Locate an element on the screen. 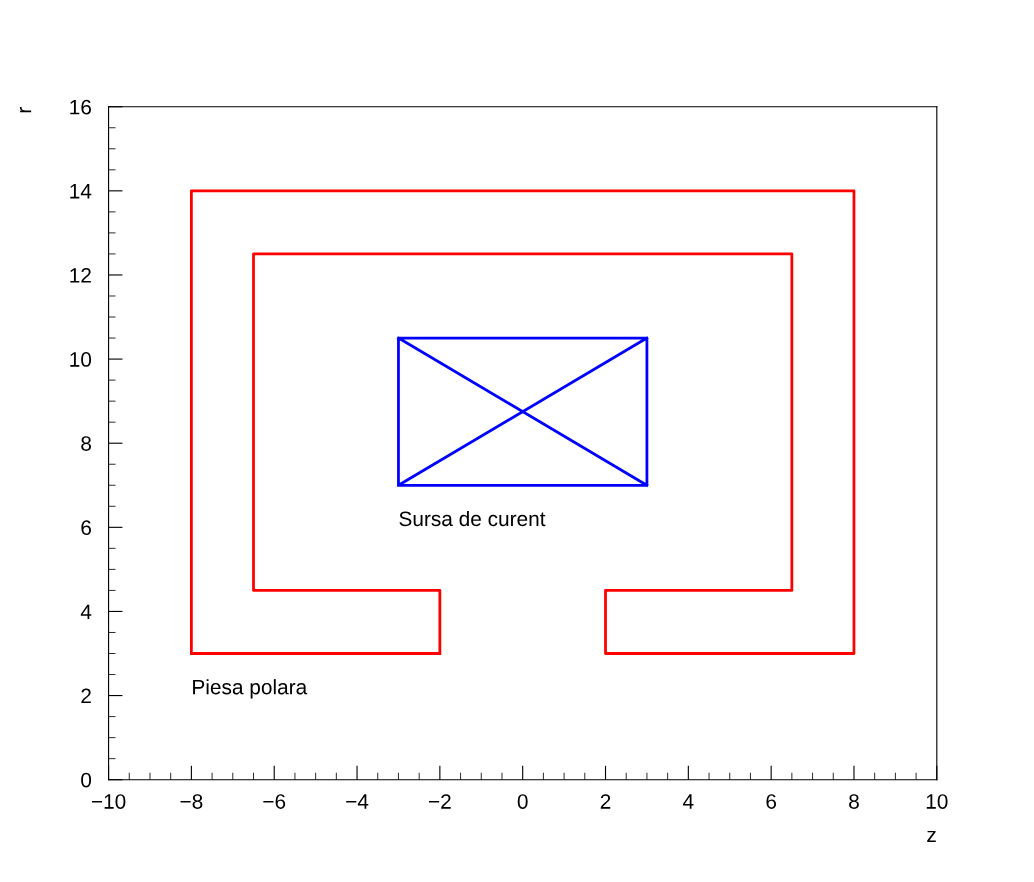 This screenshot has width=1034, height=882. x-axis-title: z is located at coordinates (931, 836).